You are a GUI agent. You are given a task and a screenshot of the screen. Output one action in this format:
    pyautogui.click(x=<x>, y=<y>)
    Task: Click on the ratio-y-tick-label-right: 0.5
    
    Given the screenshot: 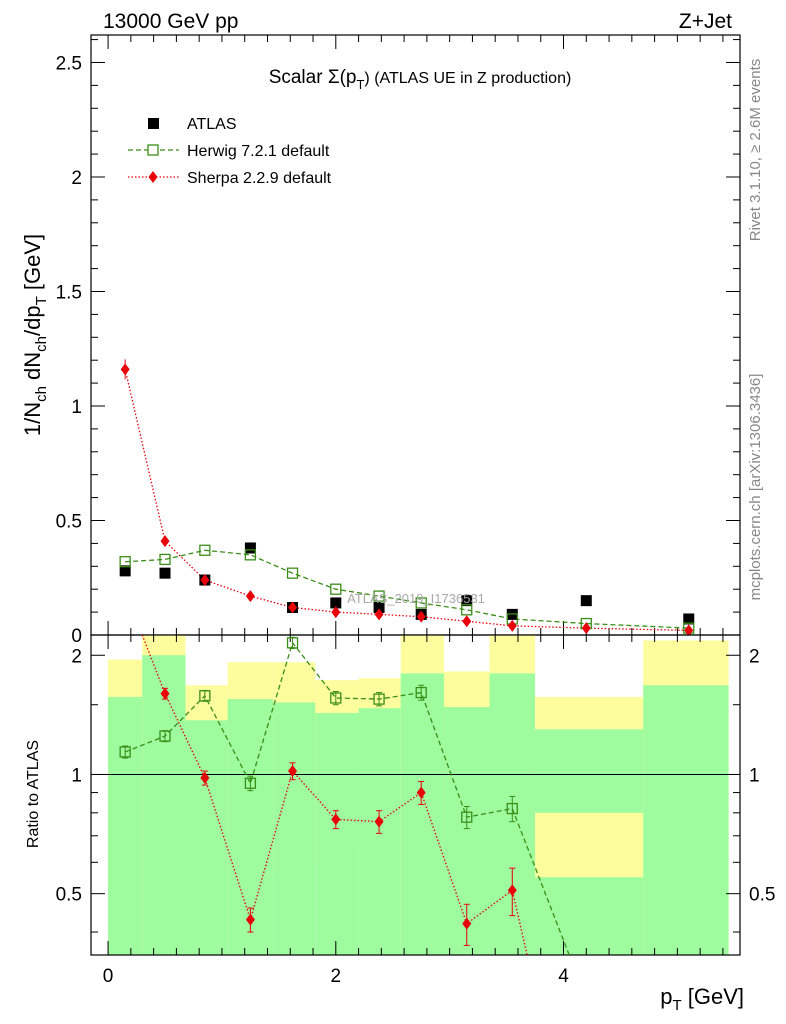 What is the action you would take?
    pyautogui.click(x=762, y=895)
    